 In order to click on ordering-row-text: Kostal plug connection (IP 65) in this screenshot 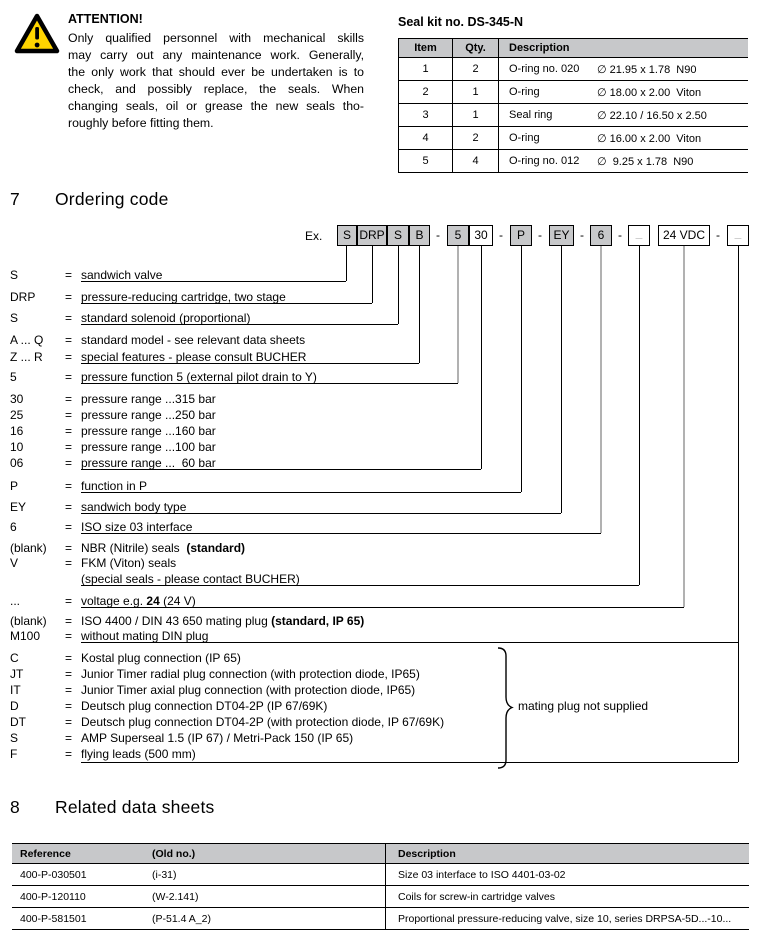, I will do `click(161, 658)`.